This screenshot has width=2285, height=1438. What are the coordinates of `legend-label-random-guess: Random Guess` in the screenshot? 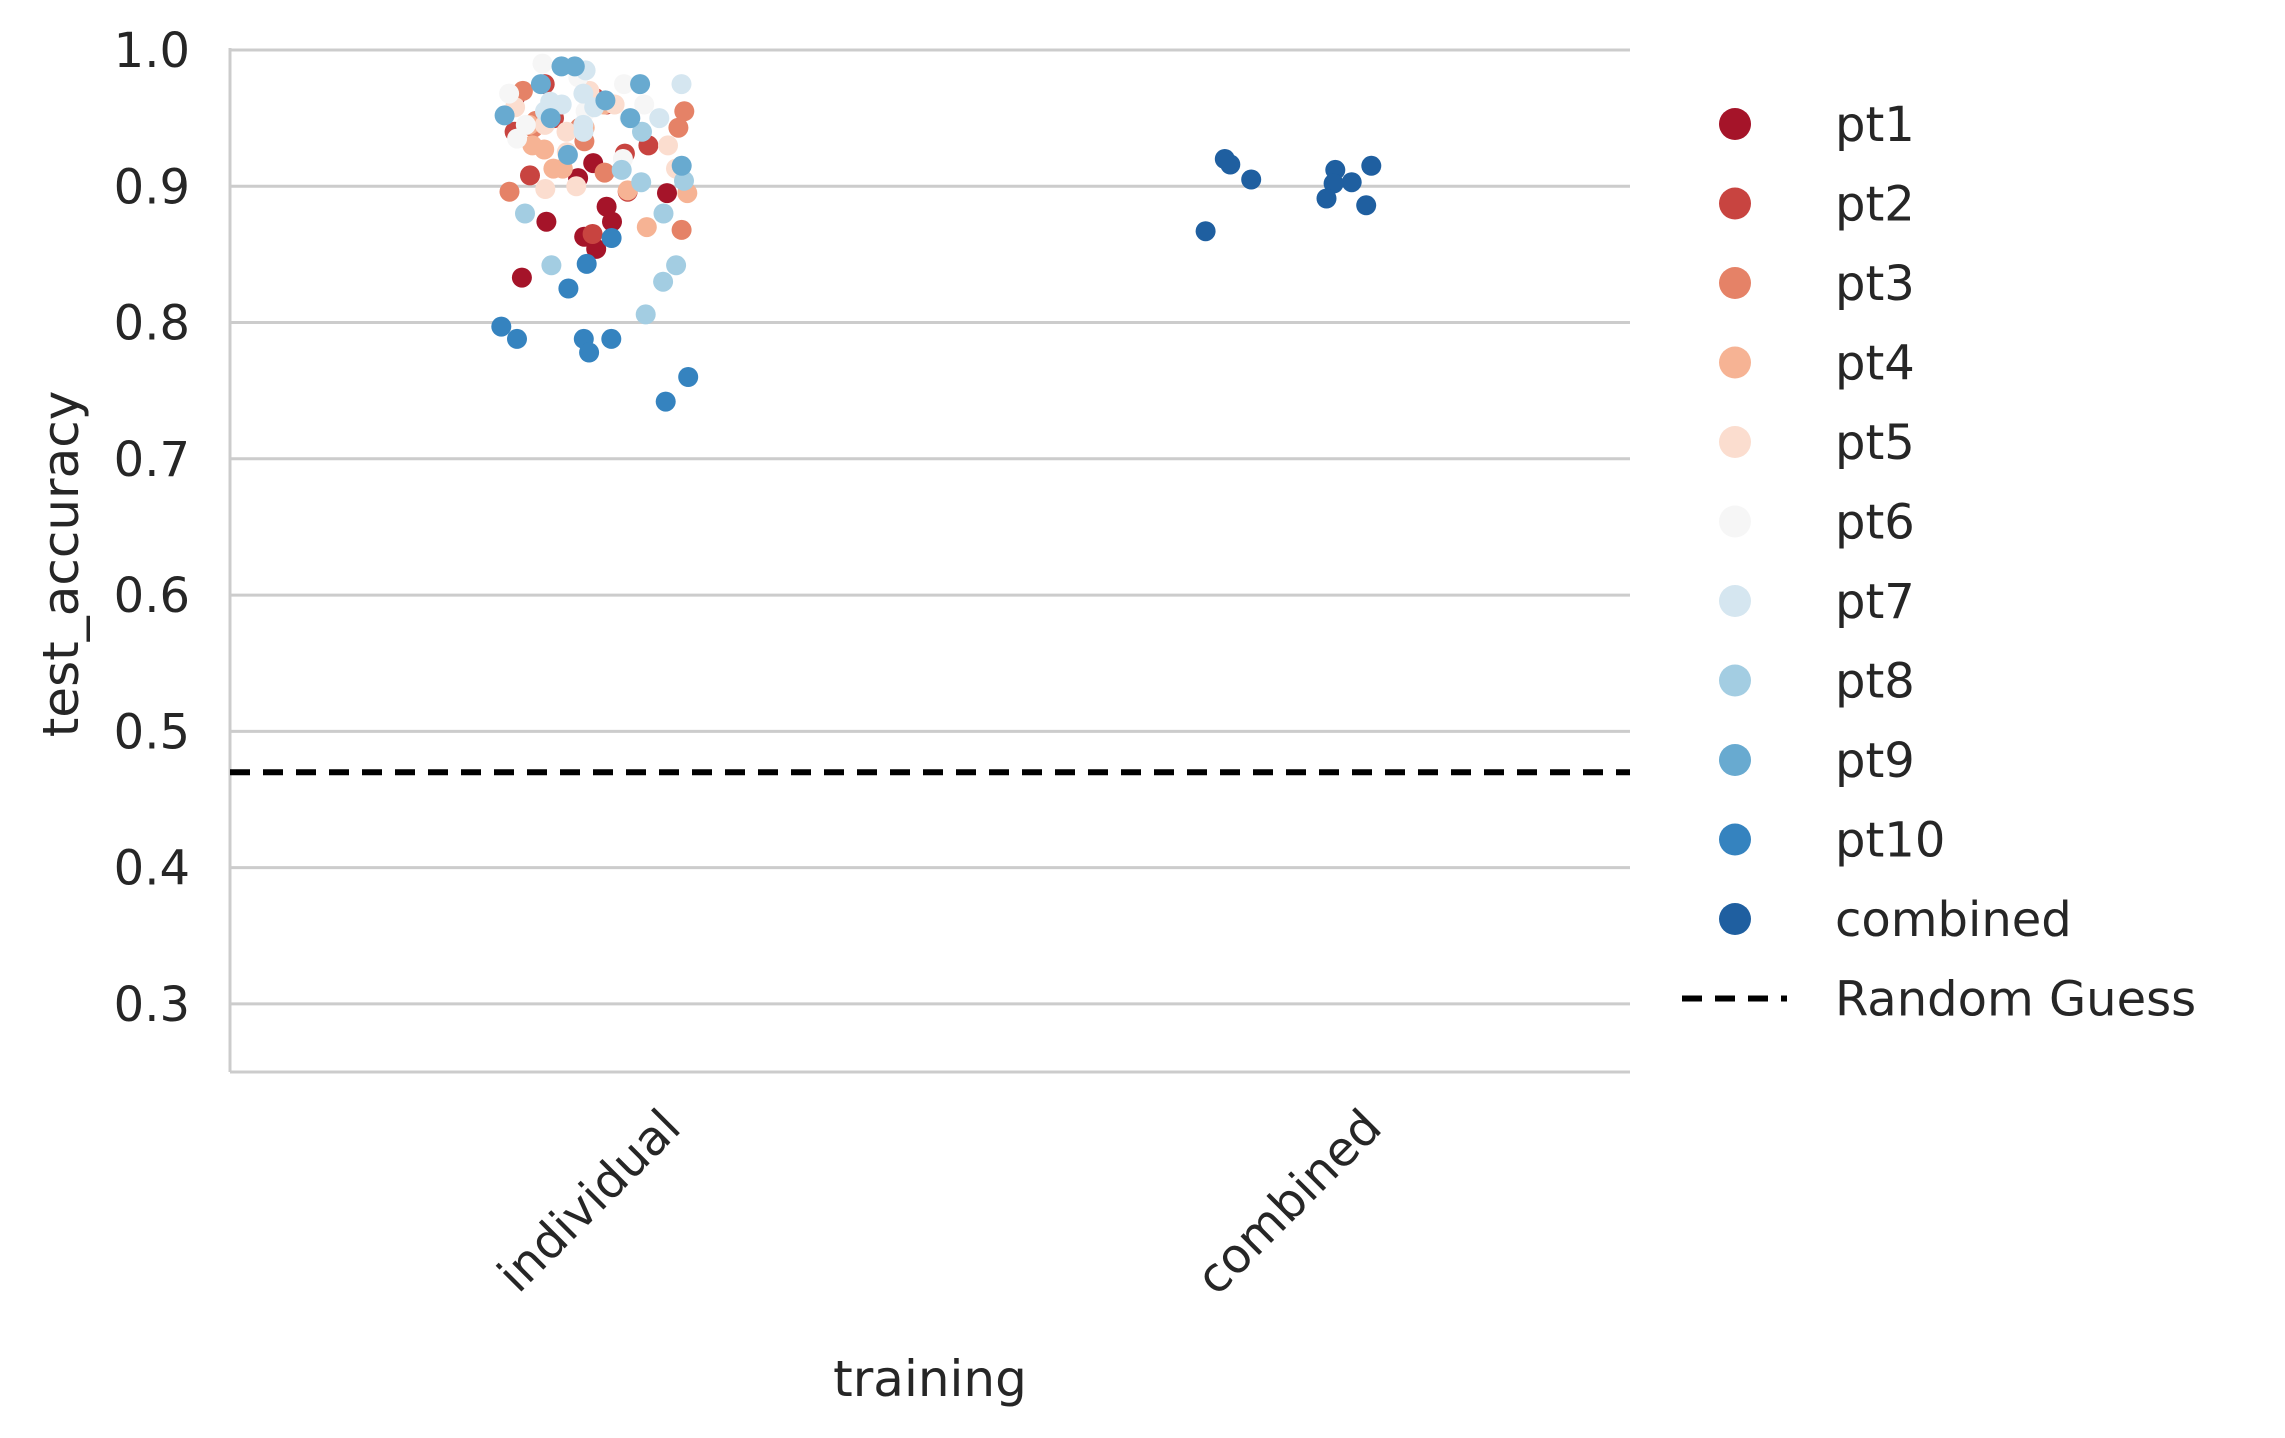 It's located at (2015, 1000).